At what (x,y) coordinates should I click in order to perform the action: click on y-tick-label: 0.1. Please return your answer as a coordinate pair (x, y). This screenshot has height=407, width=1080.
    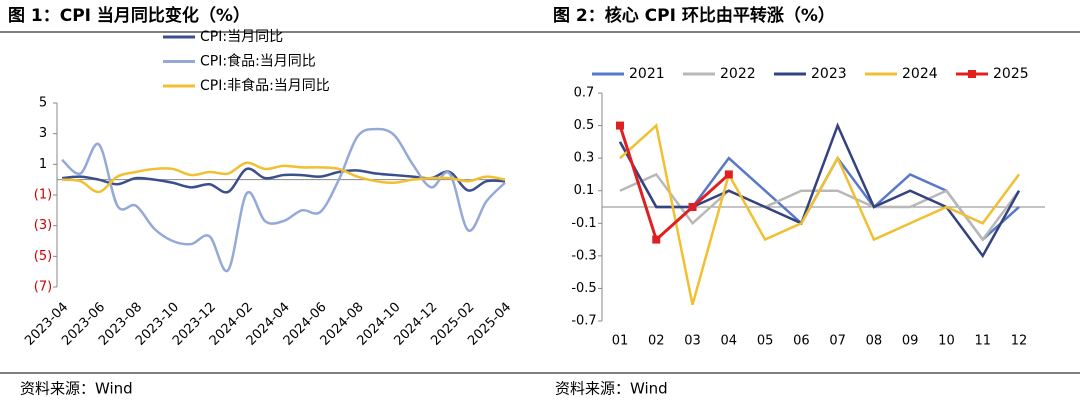
    Looking at the image, I should click on (584, 190).